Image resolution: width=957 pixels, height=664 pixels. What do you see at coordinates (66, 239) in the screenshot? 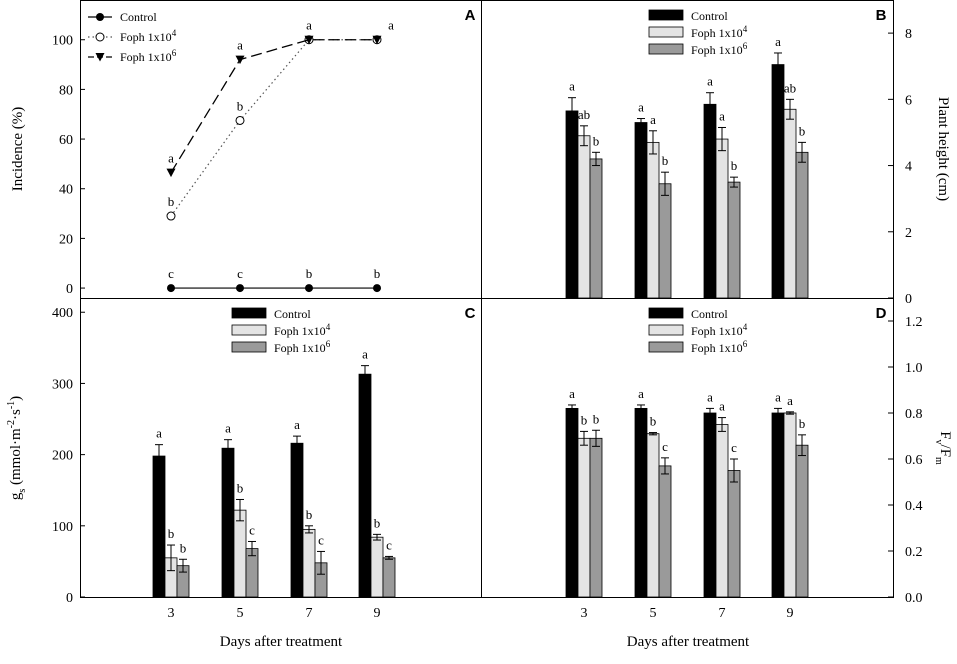
I see `y-tick-label: 20` at bounding box center [66, 239].